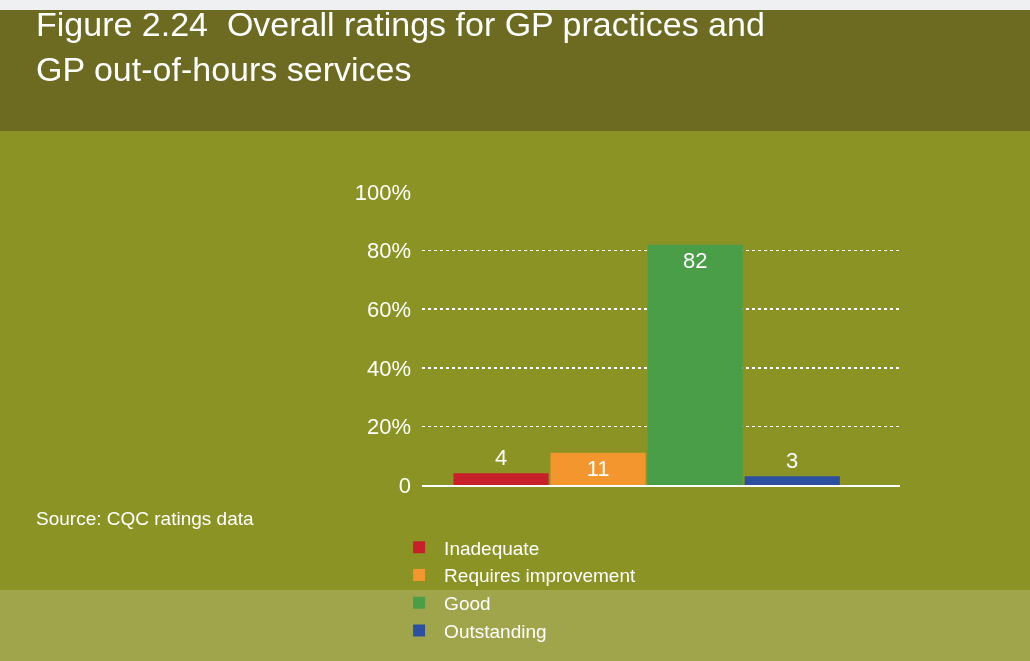 The image size is (1030, 661). Describe the element at coordinates (540, 576) in the screenshot. I see `legend-label: Requires improvement` at that location.